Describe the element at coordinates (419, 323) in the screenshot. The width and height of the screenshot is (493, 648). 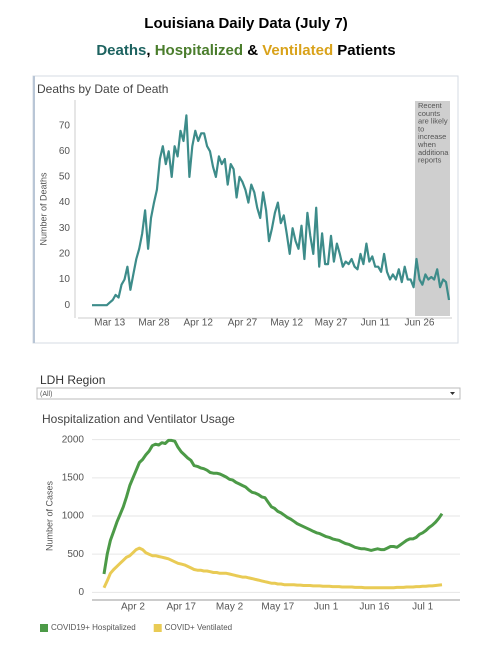
I see `x-tick-label: Jun 26` at that location.